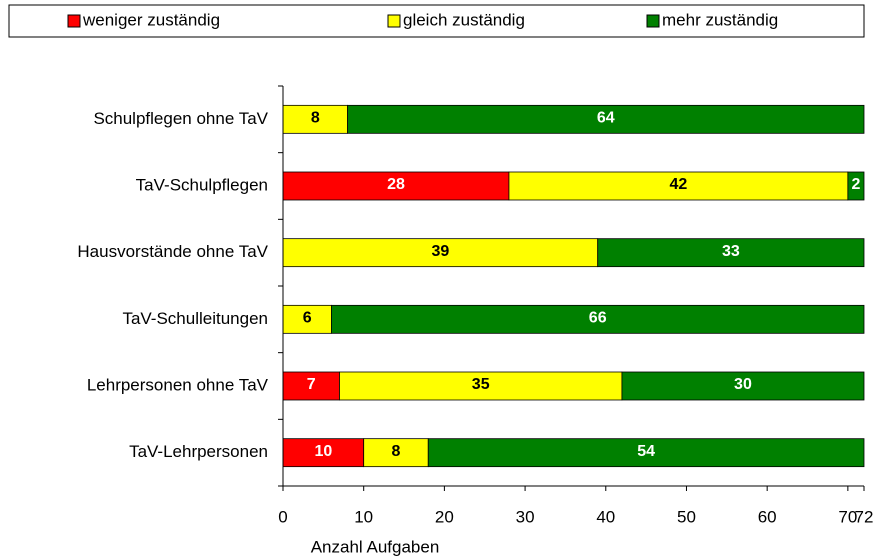  I want to click on data-label: 42, so click(679, 184).